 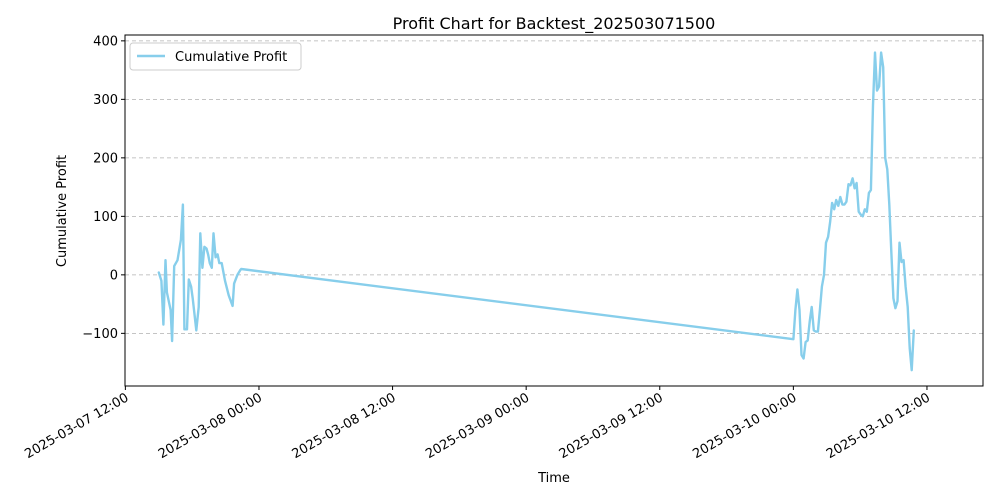 What do you see at coordinates (105, 100) in the screenshot?
I see `y-tick-label: 300` at bounding box center [105, 100].